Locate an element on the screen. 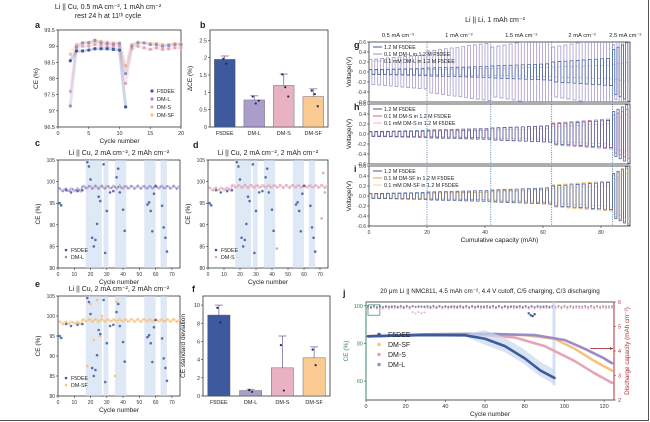 This screenshot has width=650, height=422. y-axis-label: CE (%) is located at coordinates (36, 78).